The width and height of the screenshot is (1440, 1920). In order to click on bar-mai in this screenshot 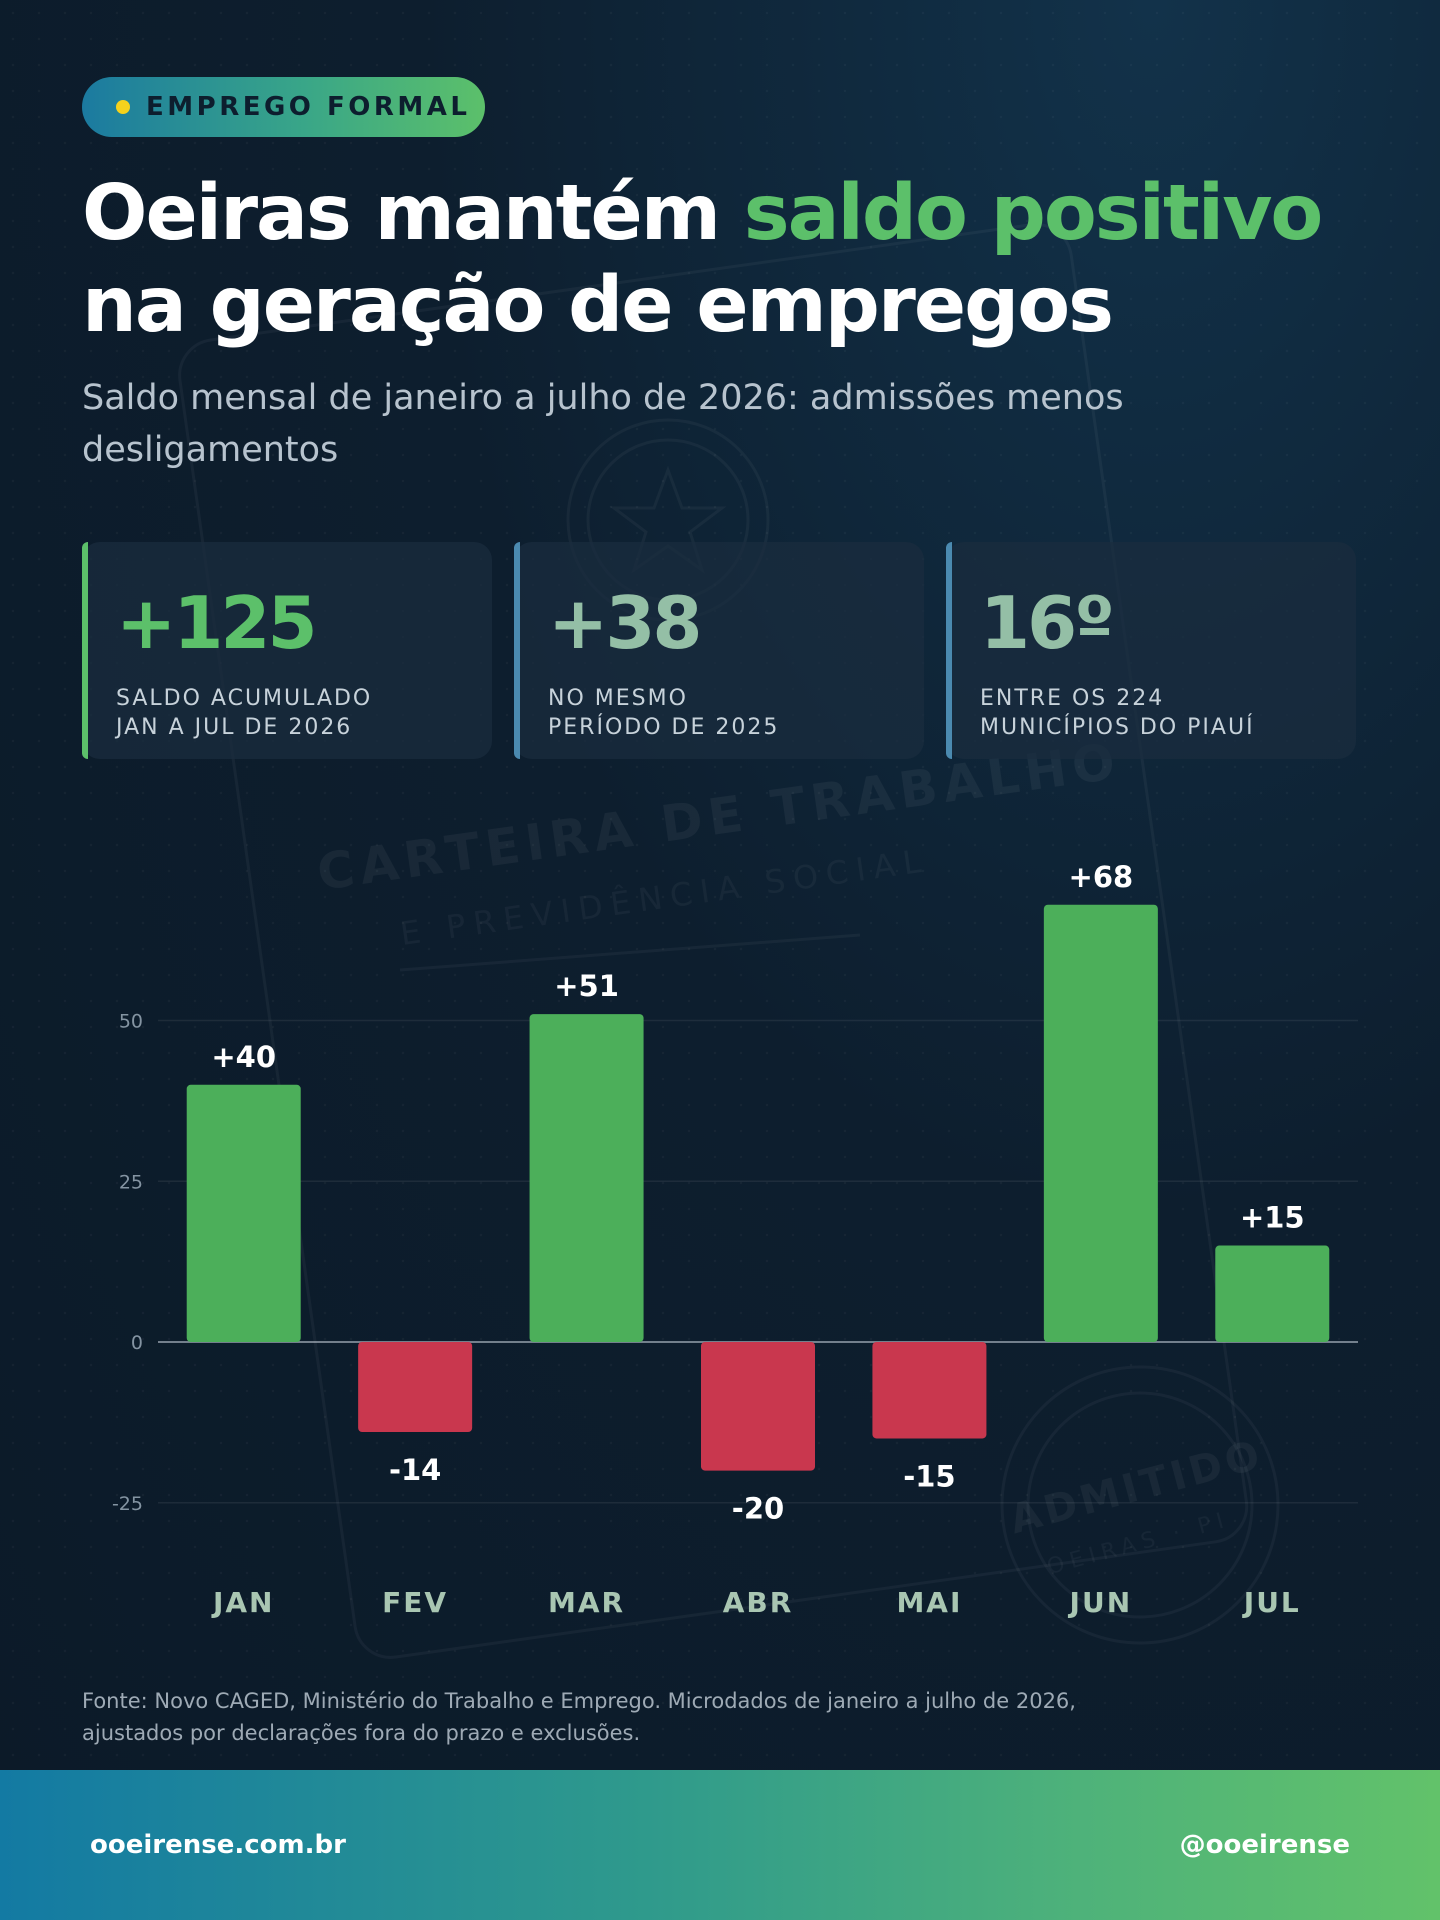, I will do `click(929, 1390)`.